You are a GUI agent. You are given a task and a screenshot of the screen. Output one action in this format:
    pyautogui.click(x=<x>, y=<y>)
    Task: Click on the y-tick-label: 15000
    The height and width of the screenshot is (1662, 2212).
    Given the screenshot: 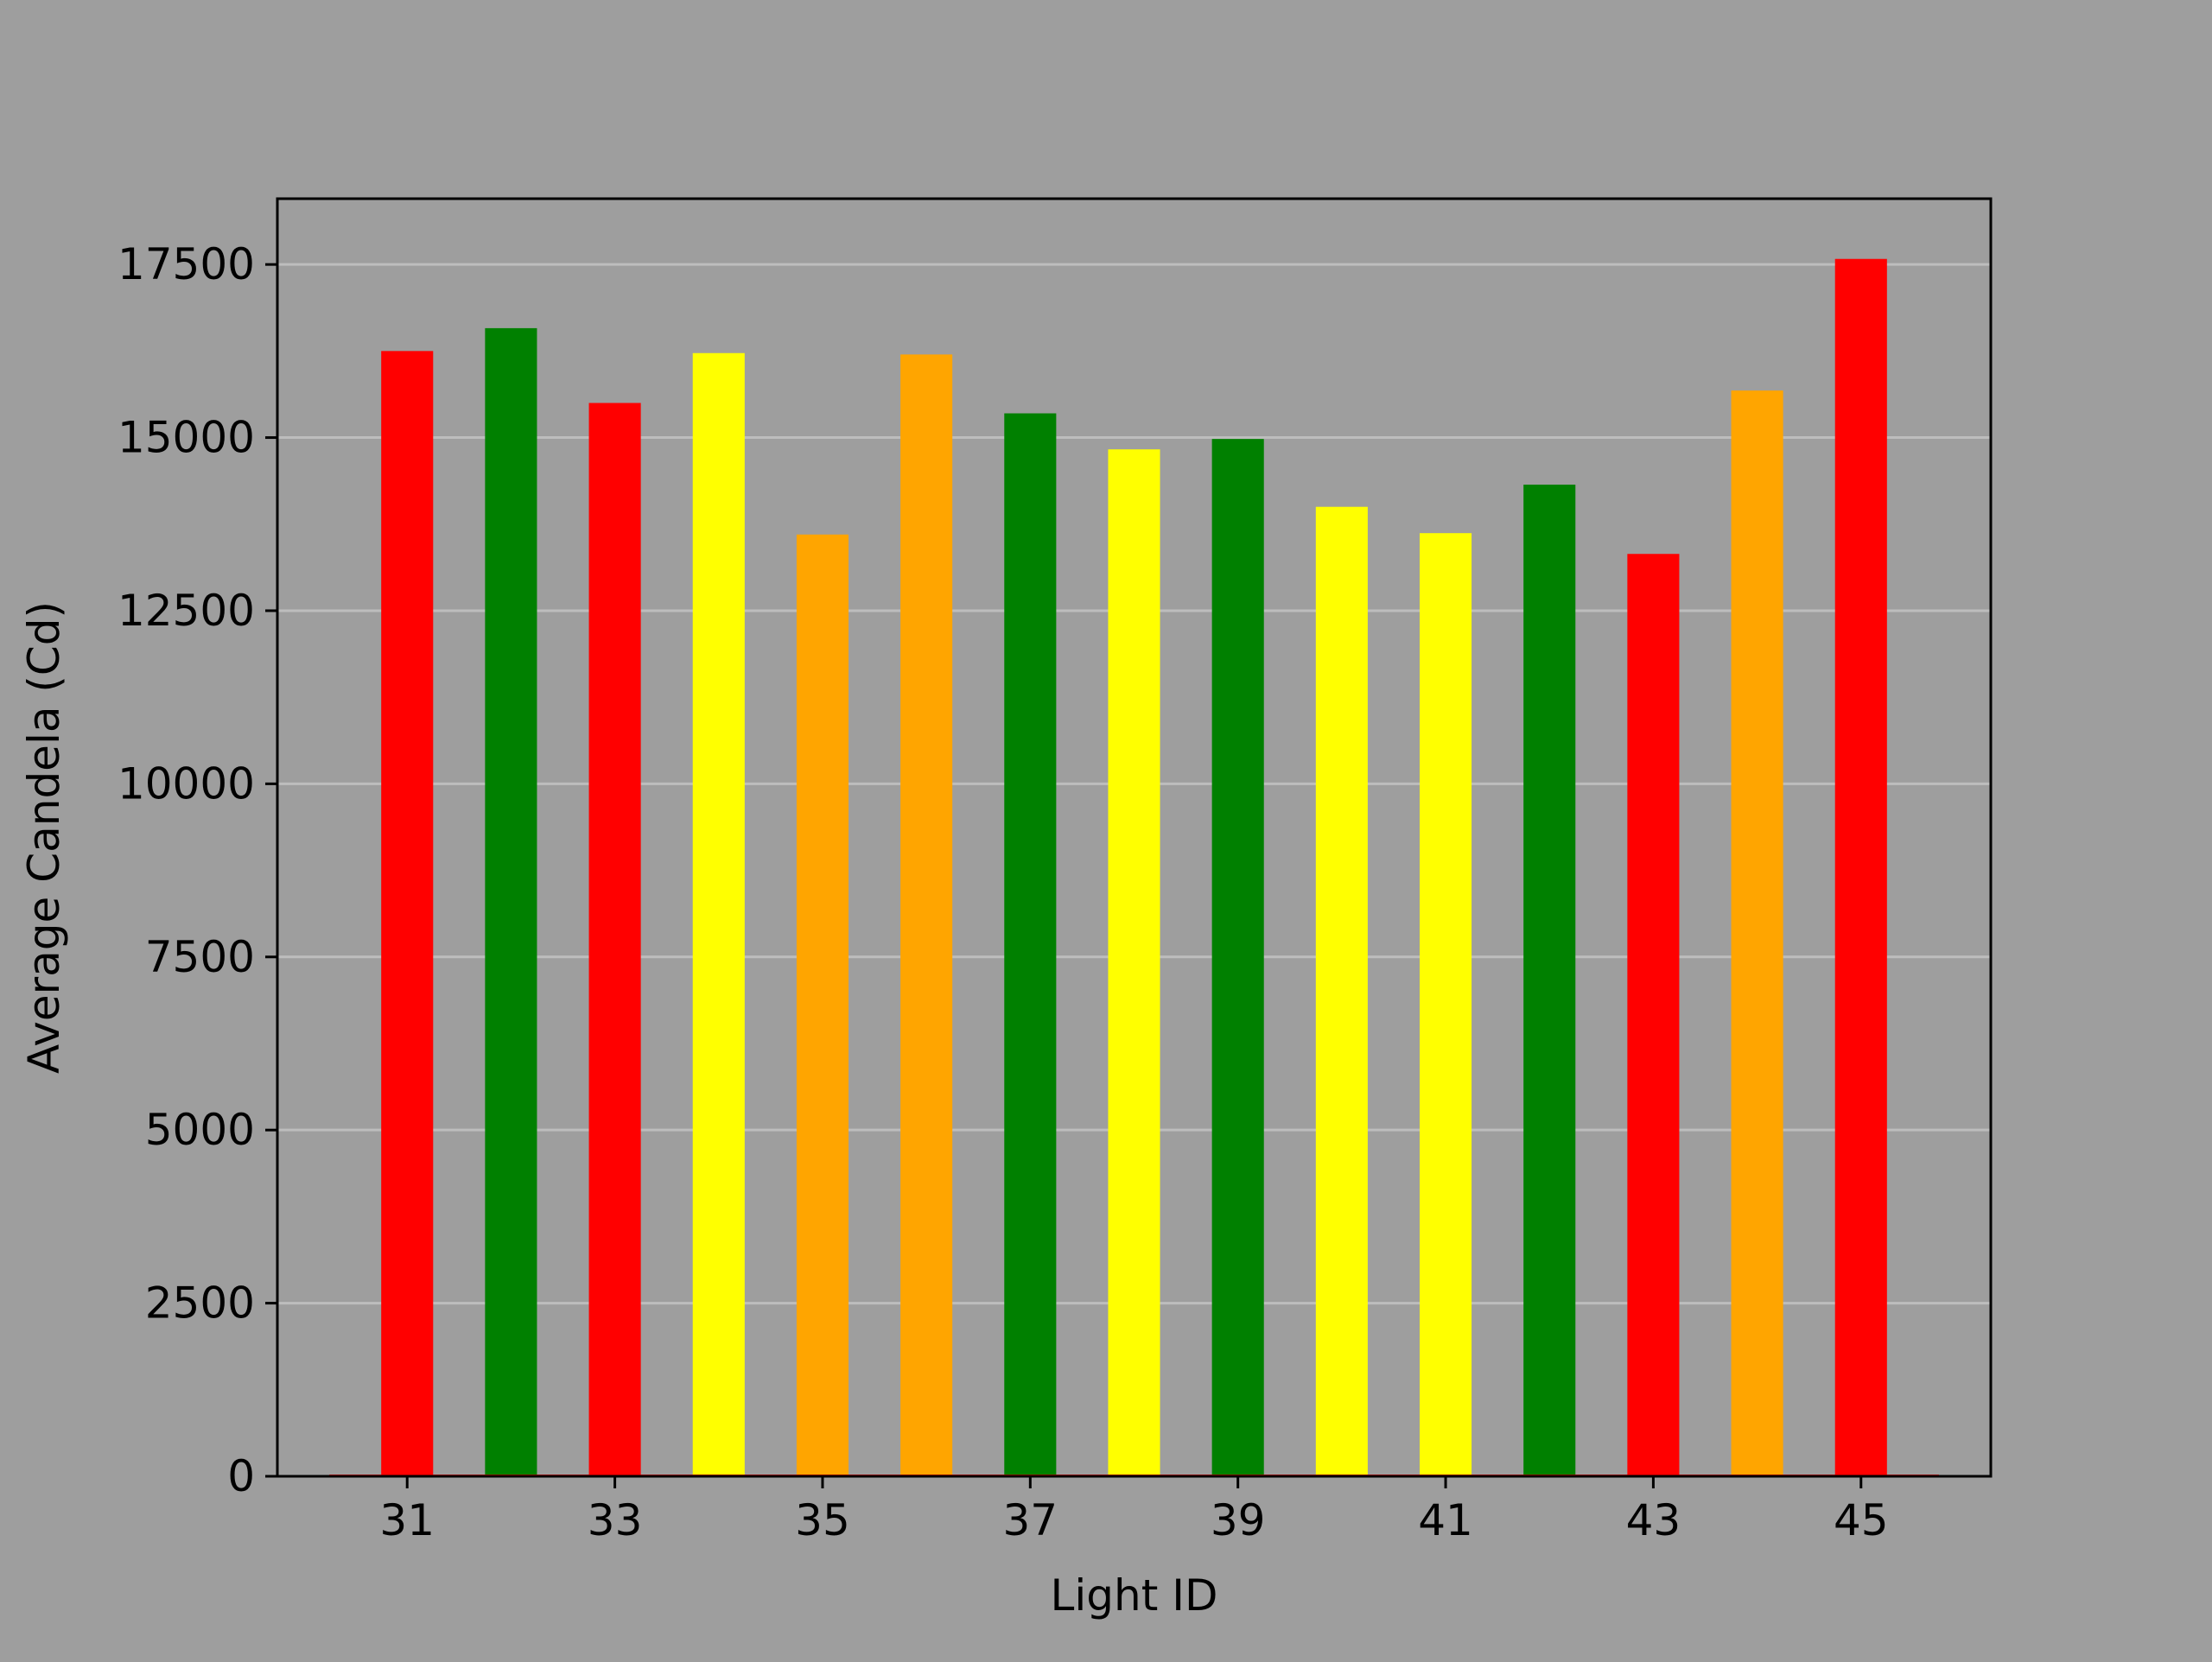 What is the action you would take?
    pyautogui.click(x=186, y=438)
    